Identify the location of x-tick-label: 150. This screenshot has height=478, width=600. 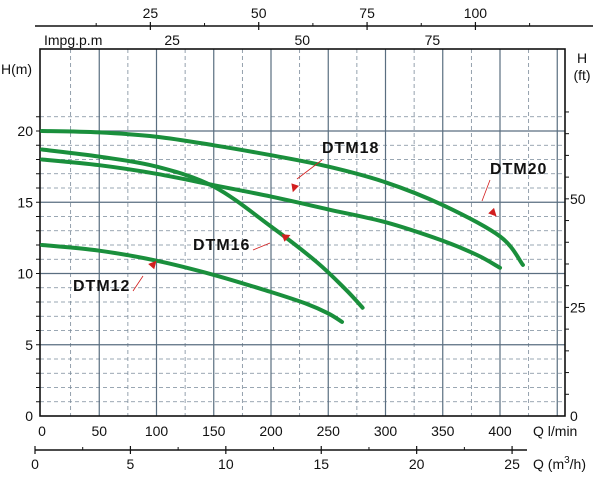
(214, 431).